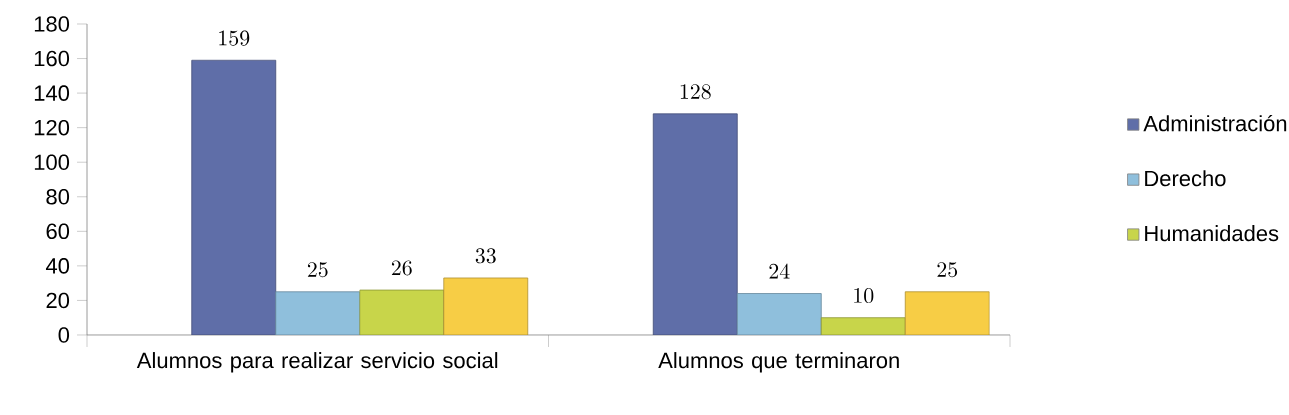 Image resolution: width=1289 pixels, height=415 pixels. Describe the element at coordinates (58, 231) in the screenshot. I see `y-tick-label: 60` at that location.